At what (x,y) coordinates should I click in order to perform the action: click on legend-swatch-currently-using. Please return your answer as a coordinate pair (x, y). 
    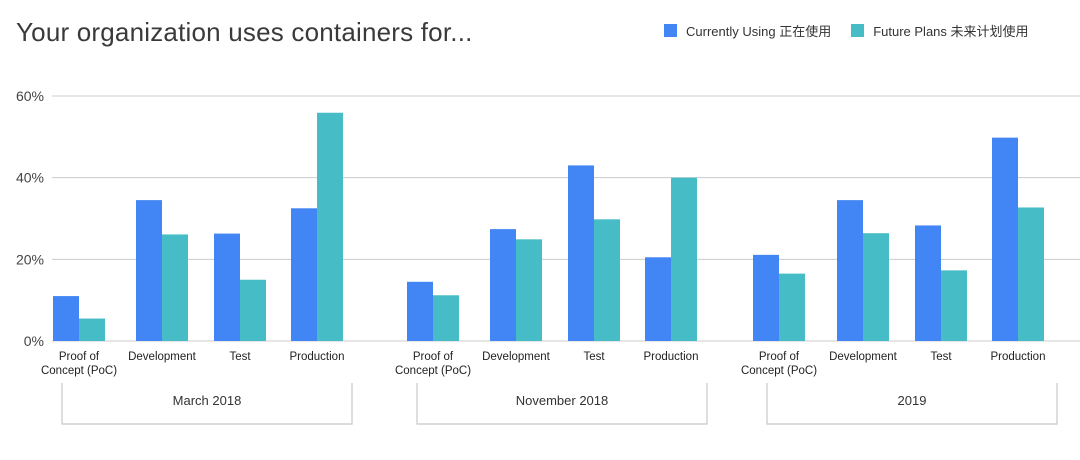
    Looking at the image, I should click on (670, 30).